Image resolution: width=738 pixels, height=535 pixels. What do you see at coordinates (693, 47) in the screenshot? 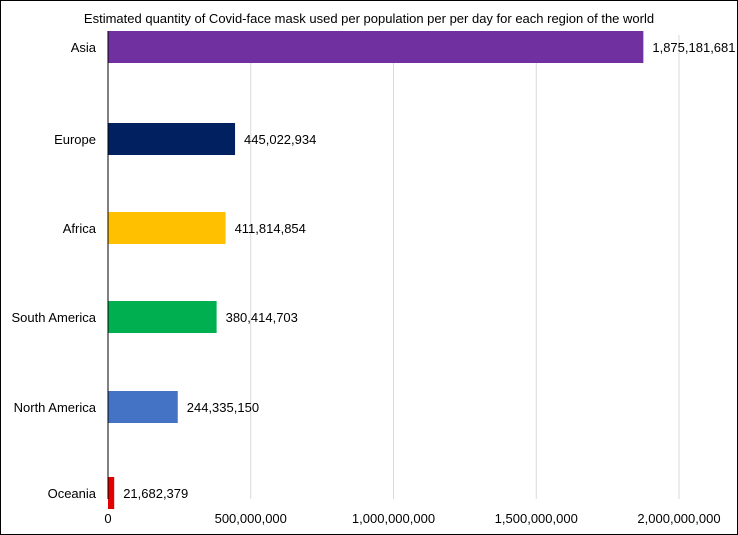
I see `data-label: 1,875,181,681` at bounding box center [693, 47].